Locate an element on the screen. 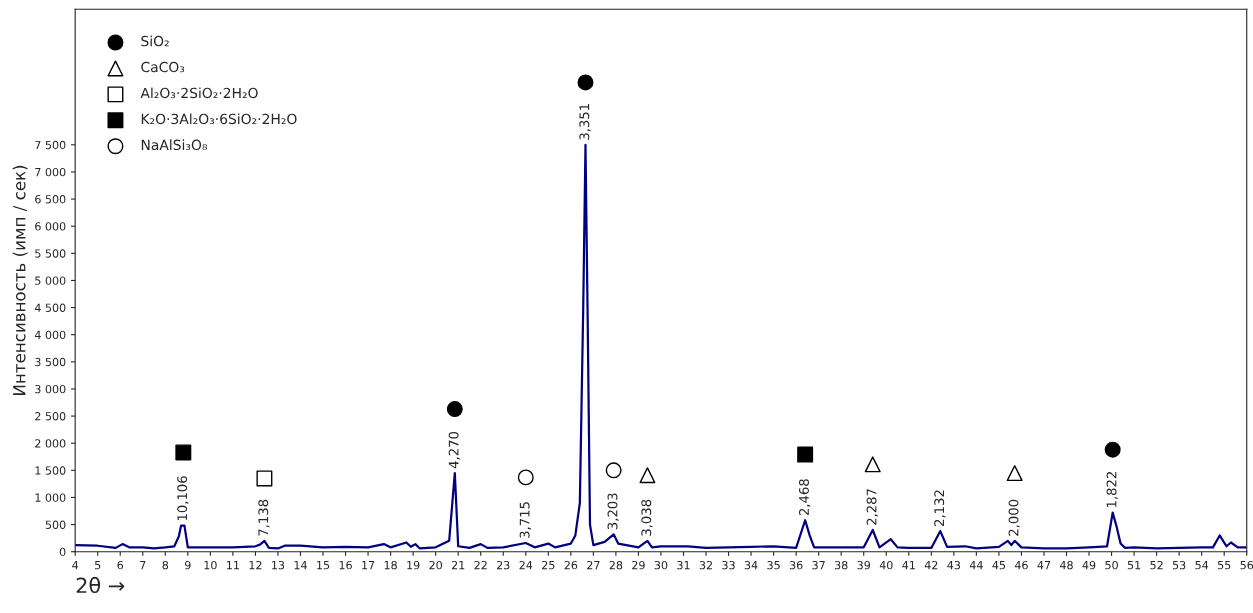 Image resolution: width=1253 pixels, height=613 pixels. y-tick-label: 7 500 is located at coordinates (50, 145).